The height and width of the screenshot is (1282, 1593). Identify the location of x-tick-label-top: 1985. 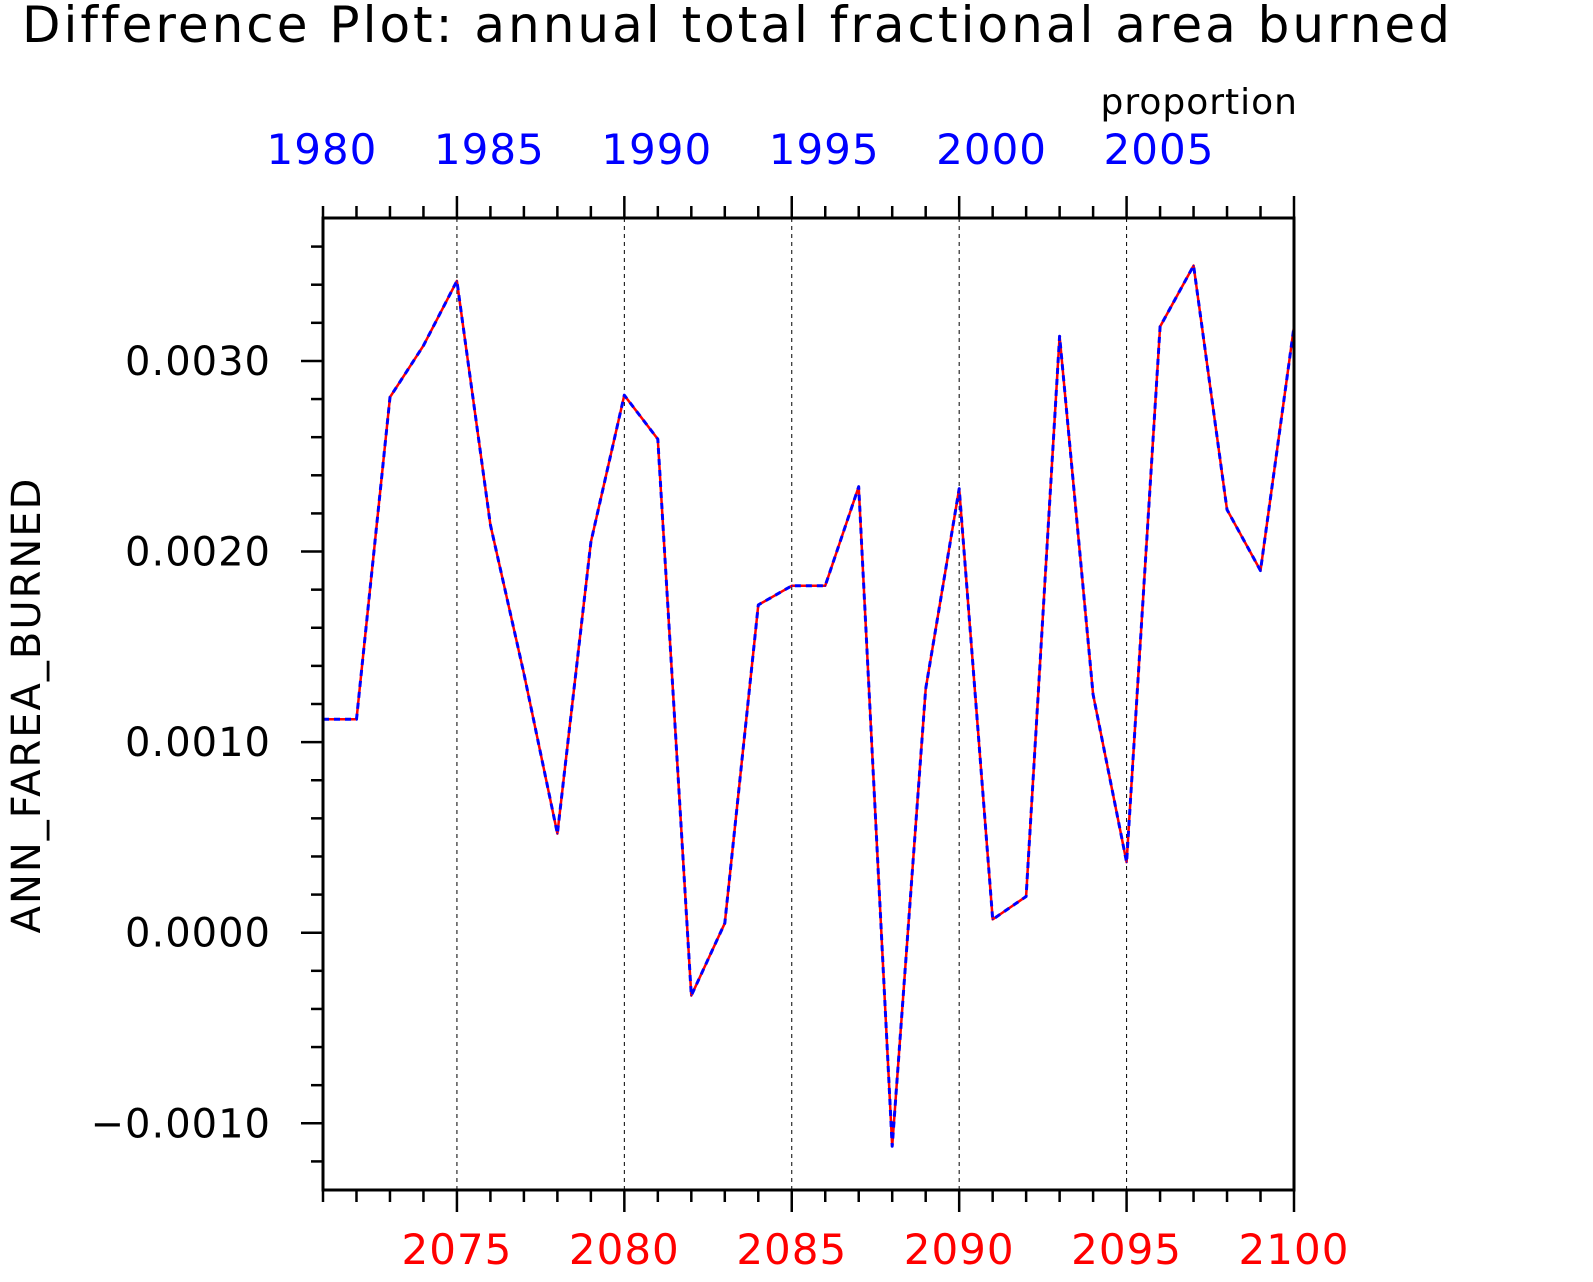
(489, 149).